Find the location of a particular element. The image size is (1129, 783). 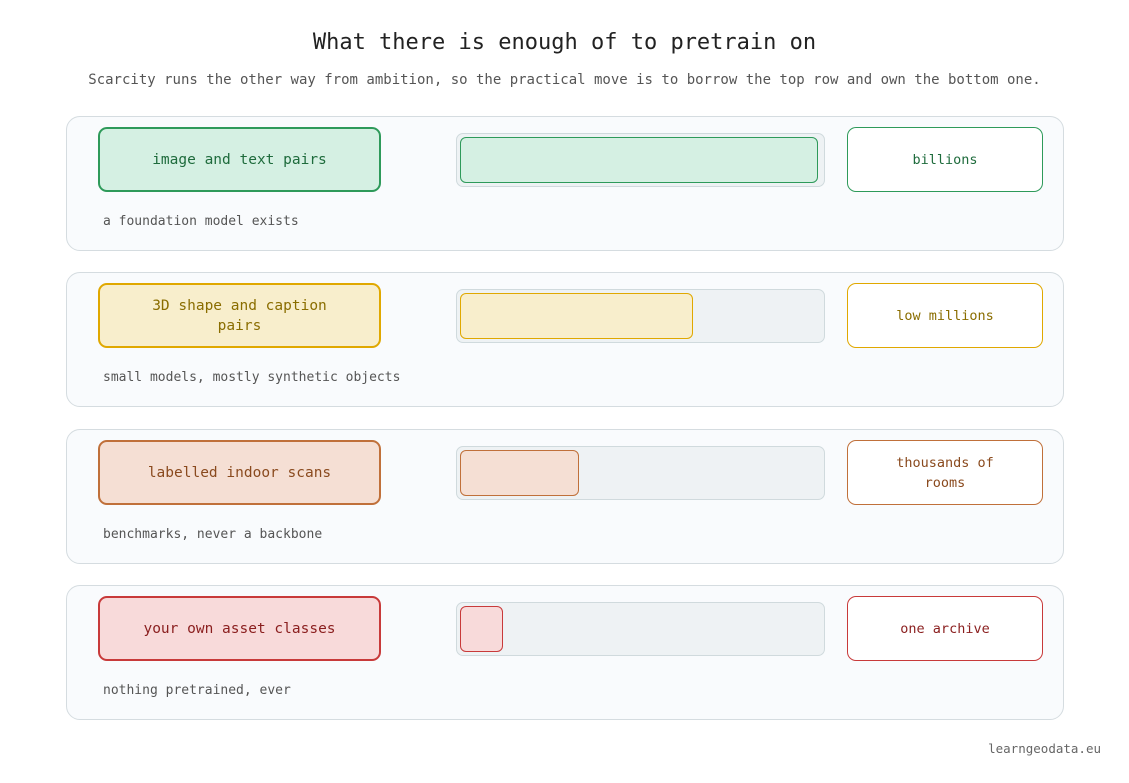

row-amount: billions is located at coordinates (945, 159).